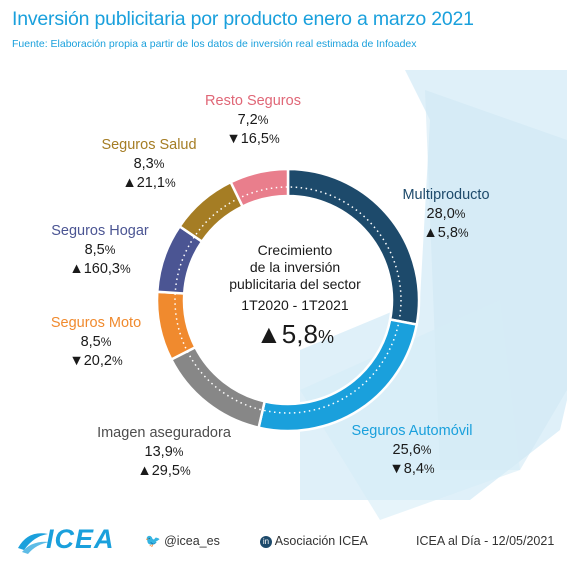 The height and width of the screenshot is (567, 567). What do you see at coordinates (253, 101) in the screenshot?
I see `label-name-resto-seguros: Resto Seguros` at bounding box center [253, 101].